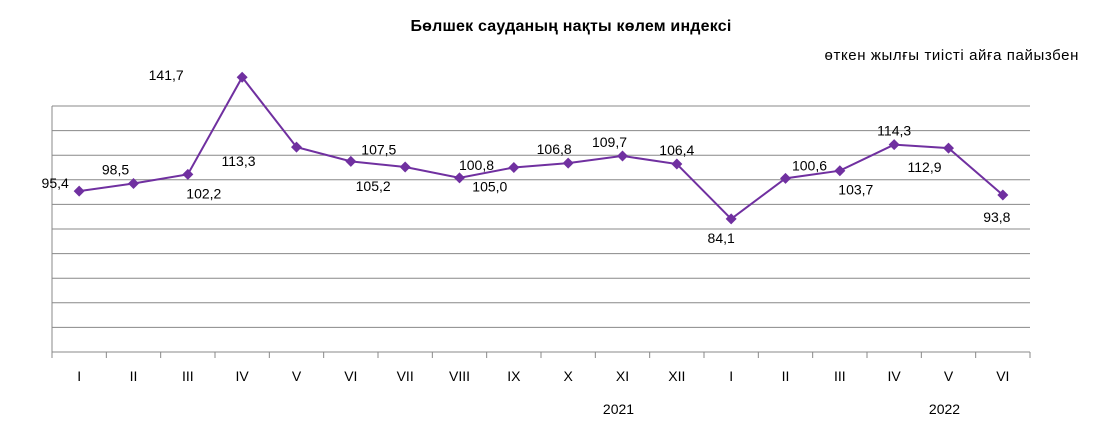 The image size is (1105, 441). I want to click on chart-subtitle: өткен жылғы тиісті айға пайызбен, so click(951, 55).